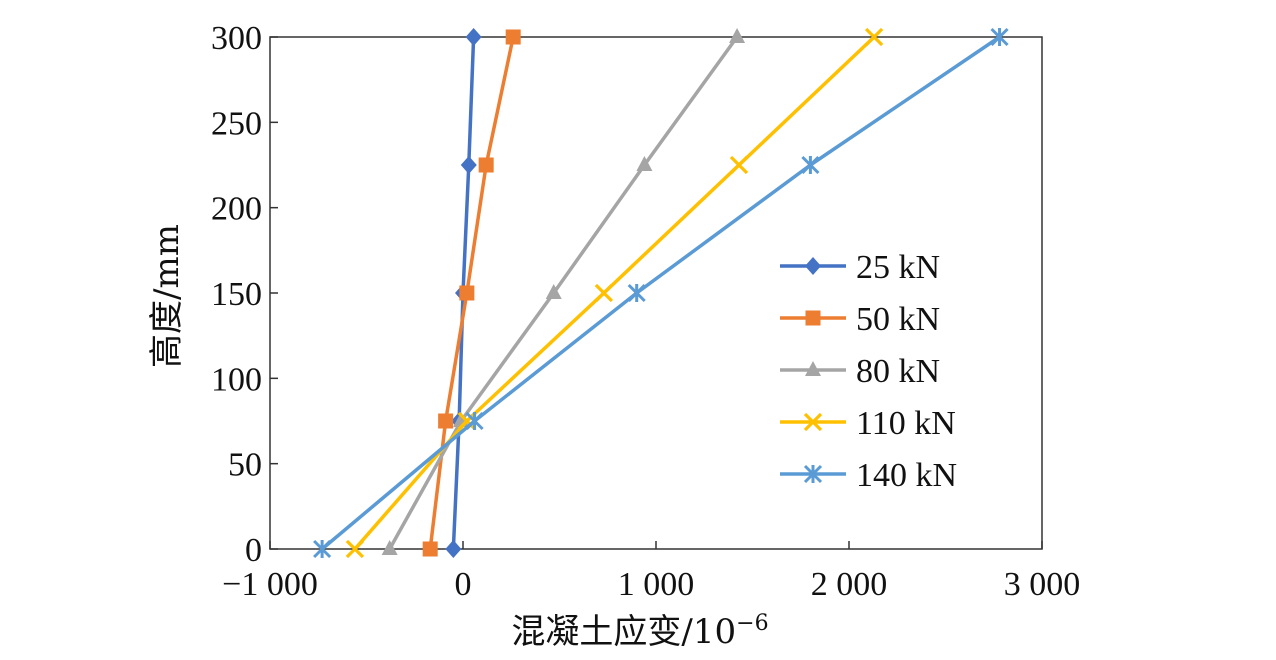 This screenshot has width=1276, height=660. I want to click on y-tick-label: 150, so click(236, 294).